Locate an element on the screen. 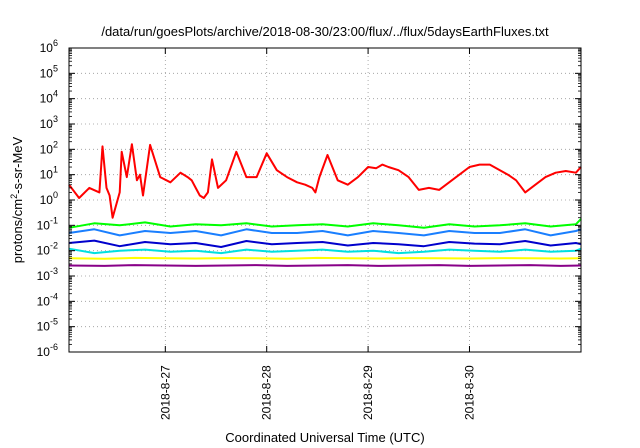  y-tick-exponent: 2 is located at coordinates (55, 144).